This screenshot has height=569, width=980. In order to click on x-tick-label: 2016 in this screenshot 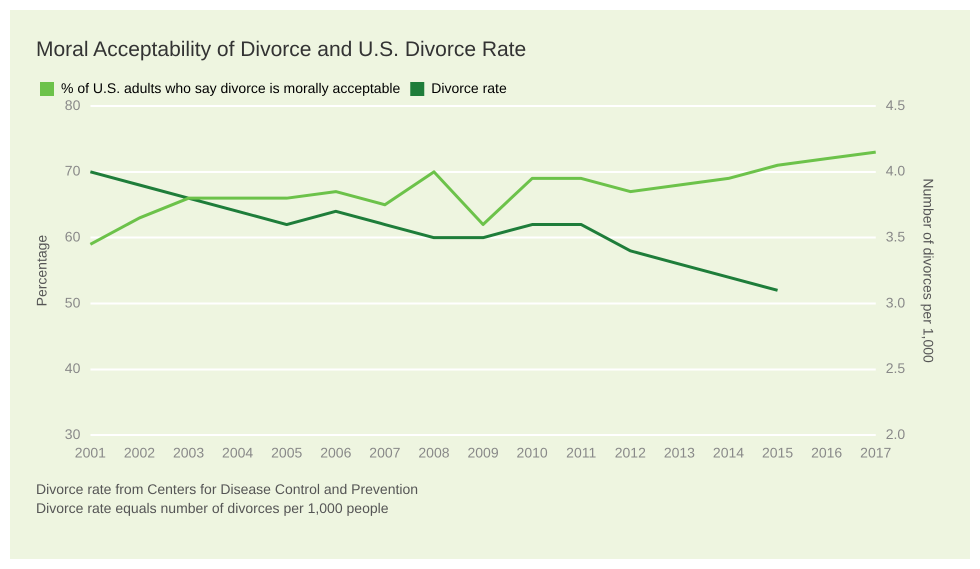, I will do `click(826, 452)`.